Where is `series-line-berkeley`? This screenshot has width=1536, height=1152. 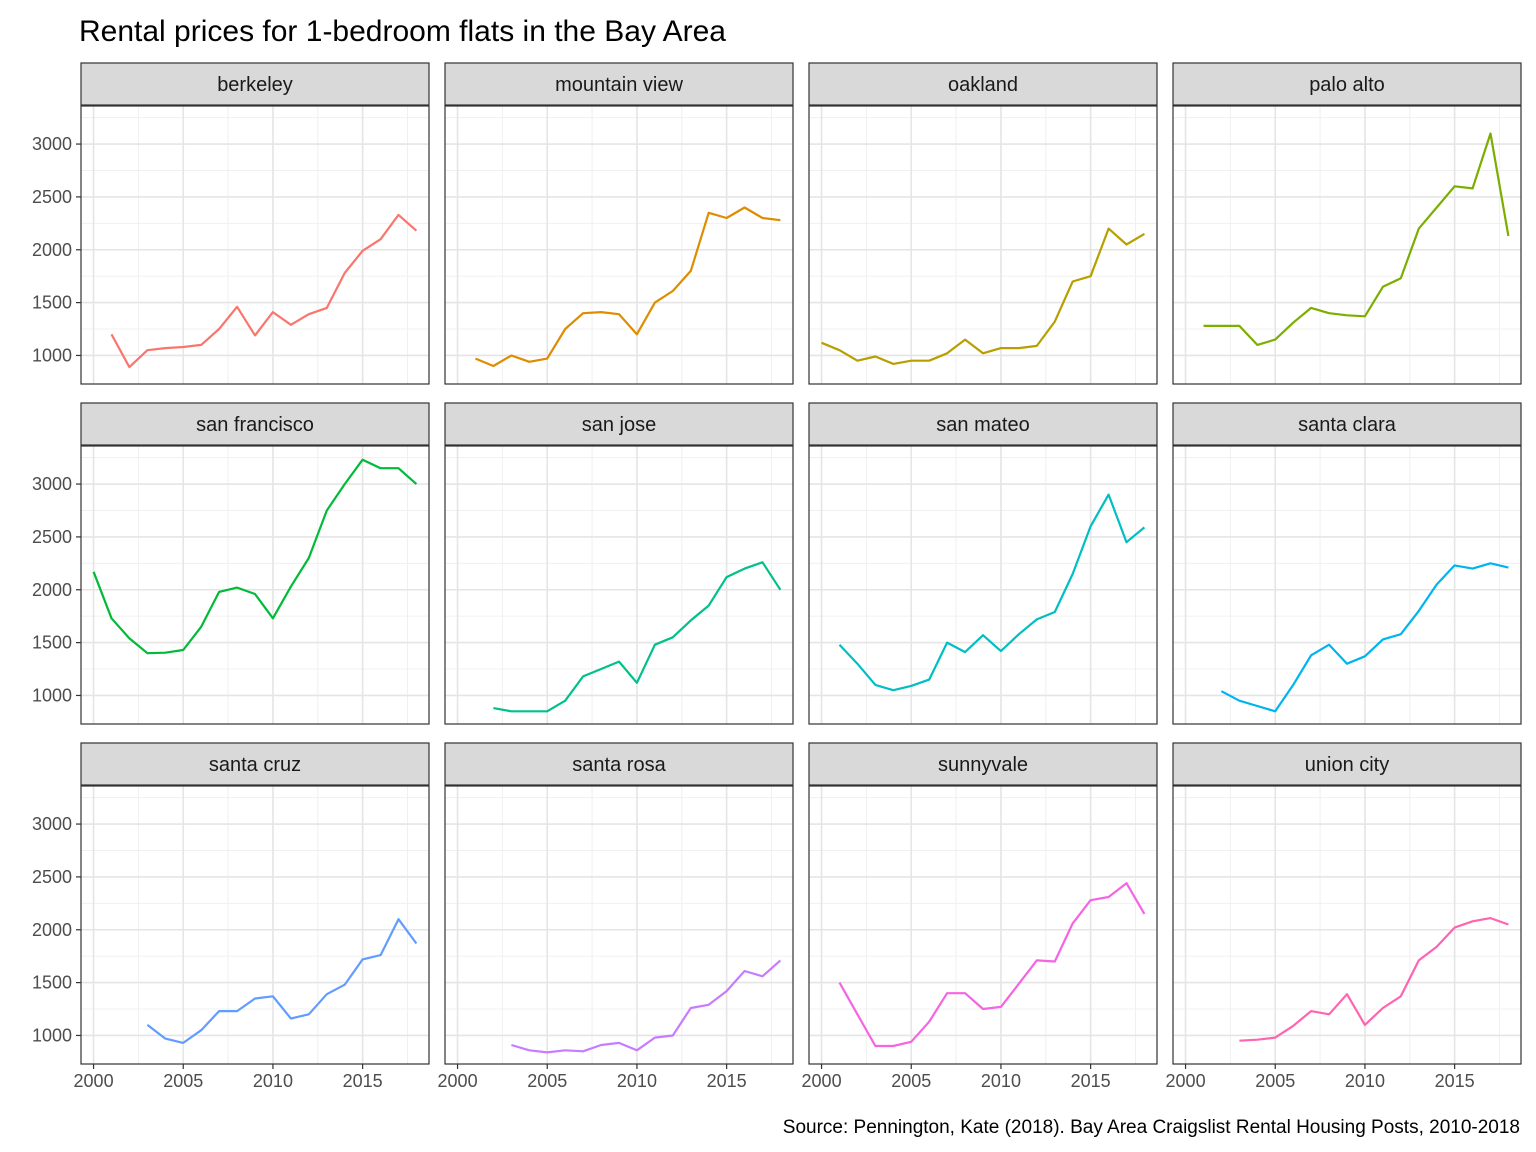 series-line-berkeley is located at coordinates (264, 291).